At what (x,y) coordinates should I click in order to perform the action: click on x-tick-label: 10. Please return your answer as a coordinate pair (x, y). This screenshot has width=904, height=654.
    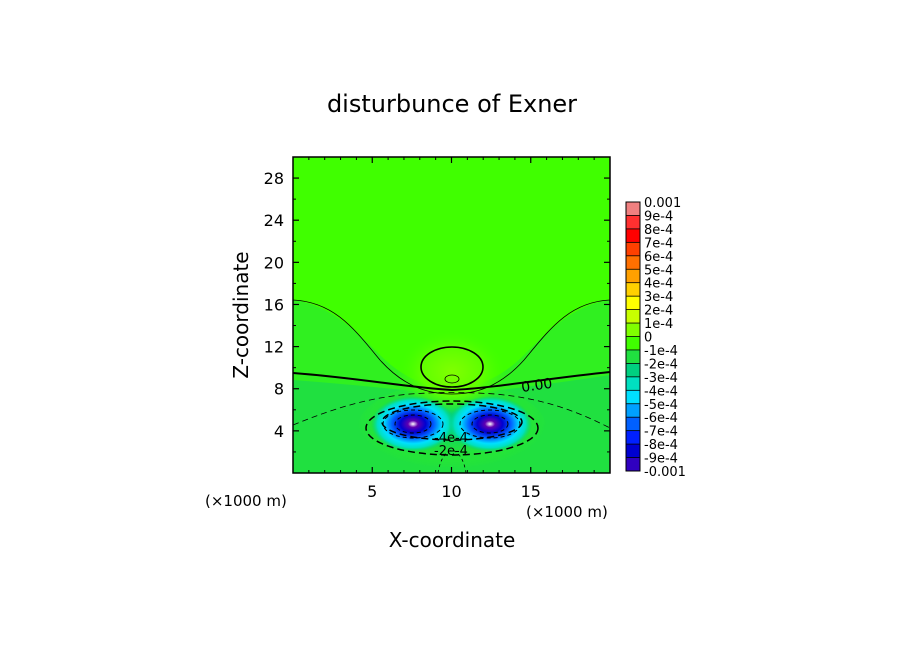
    Looking at the image, I should click on (451, 491).